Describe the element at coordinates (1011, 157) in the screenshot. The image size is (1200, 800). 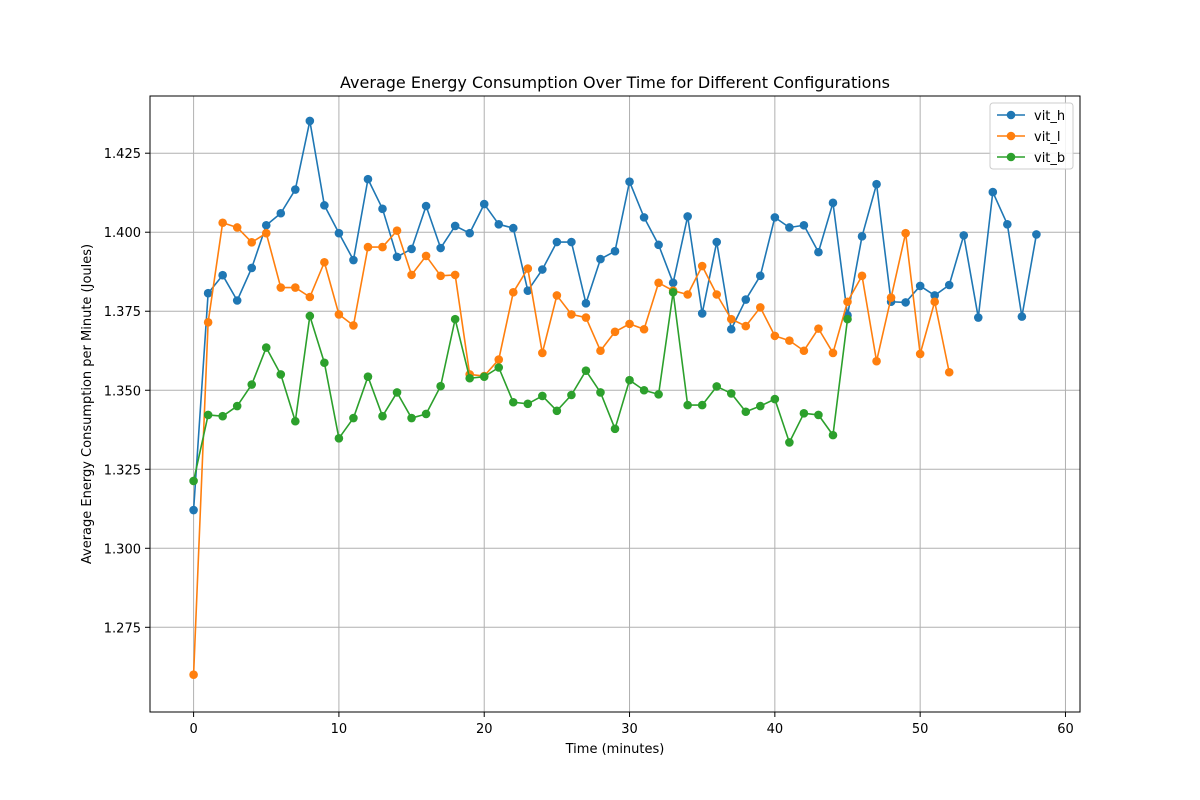
I see `legend-marker-vit_b` at that location.